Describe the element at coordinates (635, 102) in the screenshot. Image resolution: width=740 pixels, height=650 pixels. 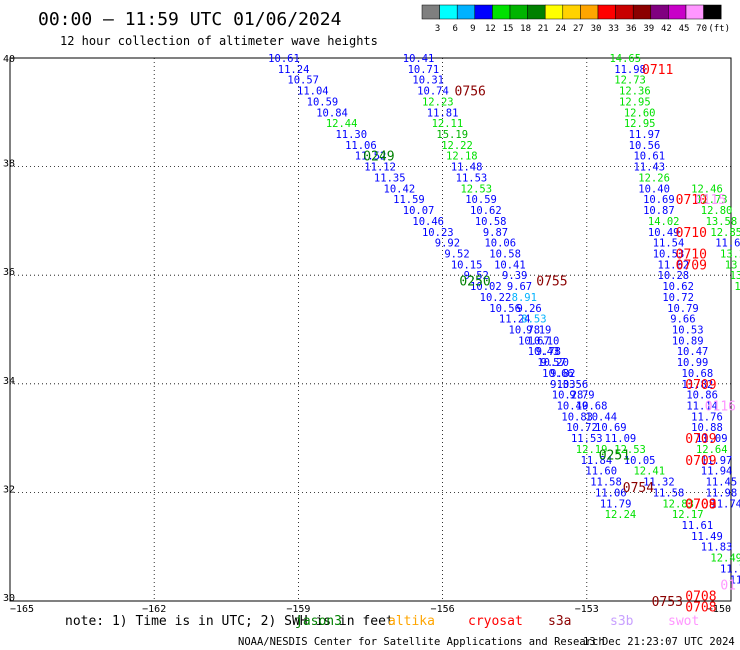
I see `swh-point-label: 12.95` at that location.